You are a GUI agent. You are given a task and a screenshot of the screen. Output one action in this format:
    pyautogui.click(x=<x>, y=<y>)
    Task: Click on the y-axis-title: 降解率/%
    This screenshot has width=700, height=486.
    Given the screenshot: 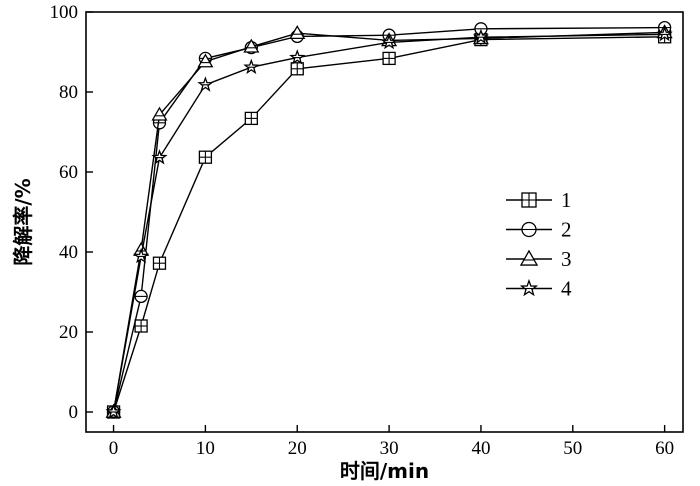 What is the action you would take?
    pyautogui.click(x=23, y=221)
    